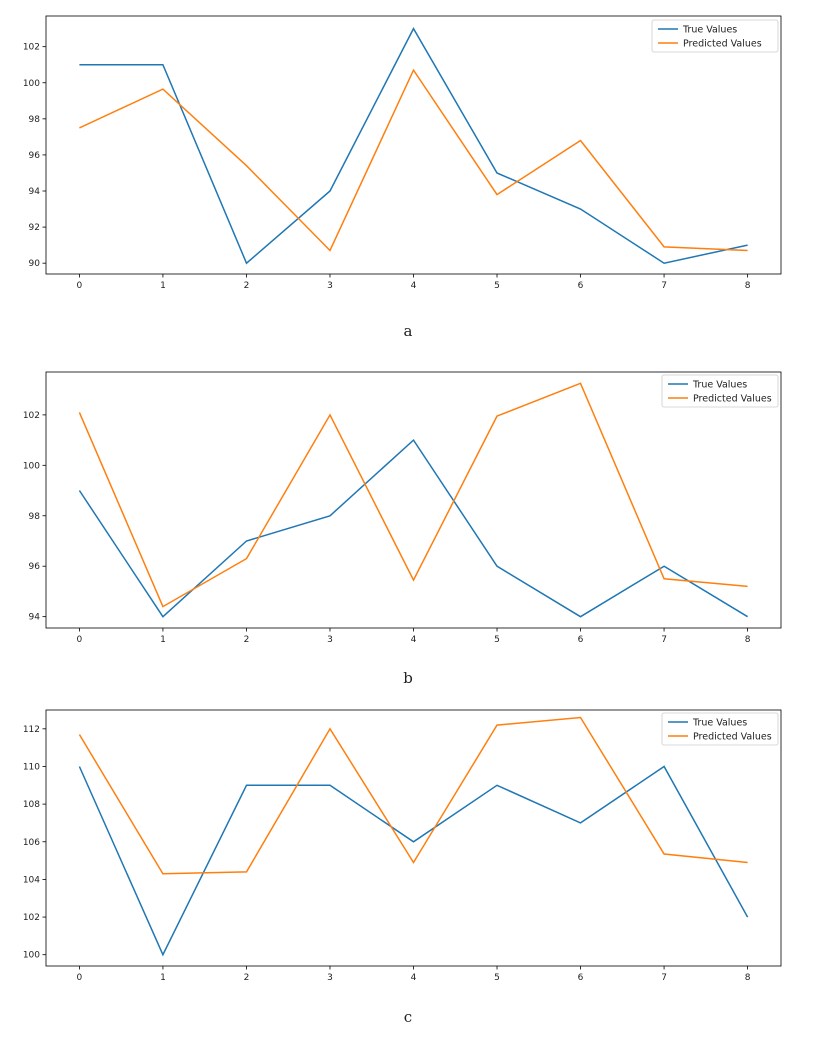 This screenshot has height=1052, width=816. I want to click on y-tick-label: 90, so click(35, 264).